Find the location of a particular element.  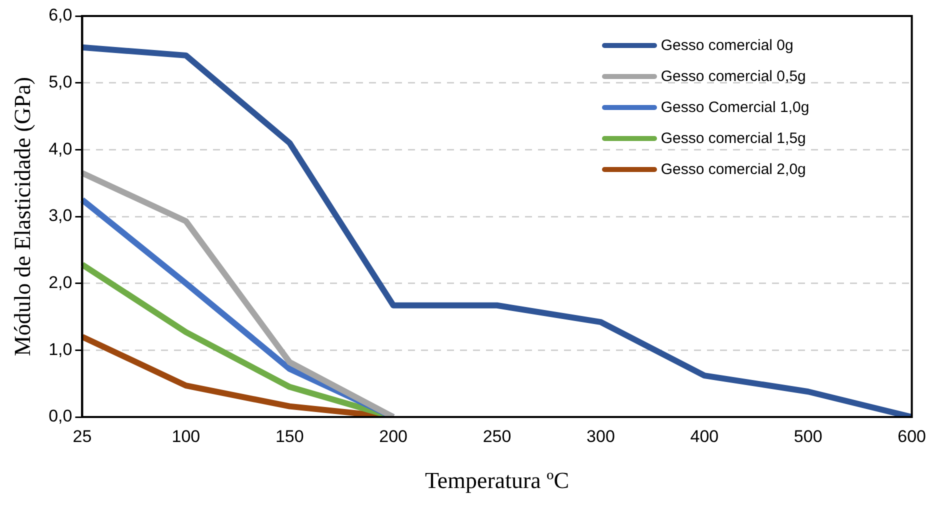

x-tick-label: 600 is located at coordinates (912, 436).